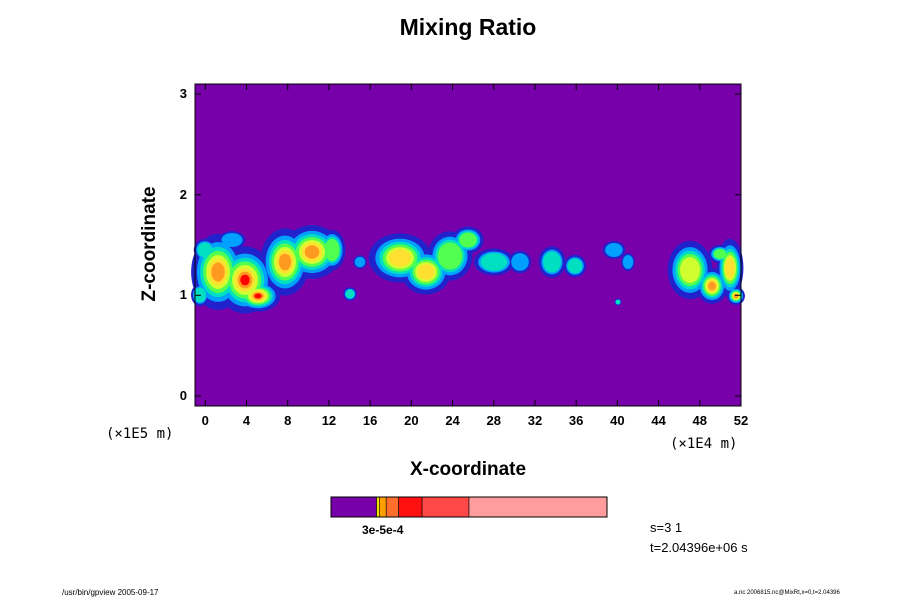 The image size is (900, 600). Describe the element at coordinates (468, 269) in the screenshot. I see `mixing-ratio-field` at that location.